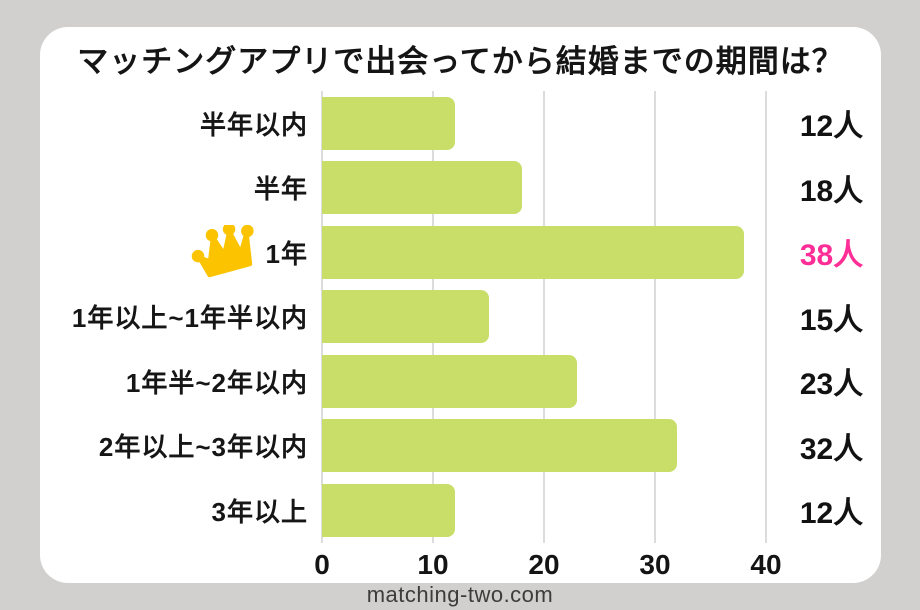 This screenshot has height=610, width=920. I want to click on category-label: 1年半~2年以内, so click(216, 382).